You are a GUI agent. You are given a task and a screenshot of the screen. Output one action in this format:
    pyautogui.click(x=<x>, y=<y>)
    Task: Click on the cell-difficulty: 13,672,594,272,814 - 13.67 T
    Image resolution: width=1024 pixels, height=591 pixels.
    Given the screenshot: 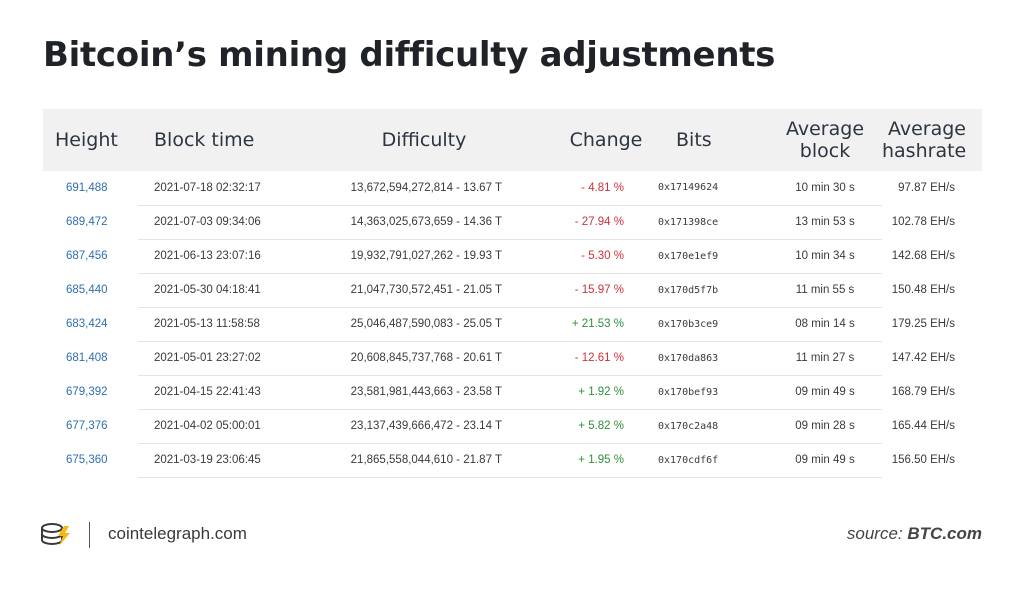 What is the action you would take?
    pyautogui.click(x=412, y=188)
    